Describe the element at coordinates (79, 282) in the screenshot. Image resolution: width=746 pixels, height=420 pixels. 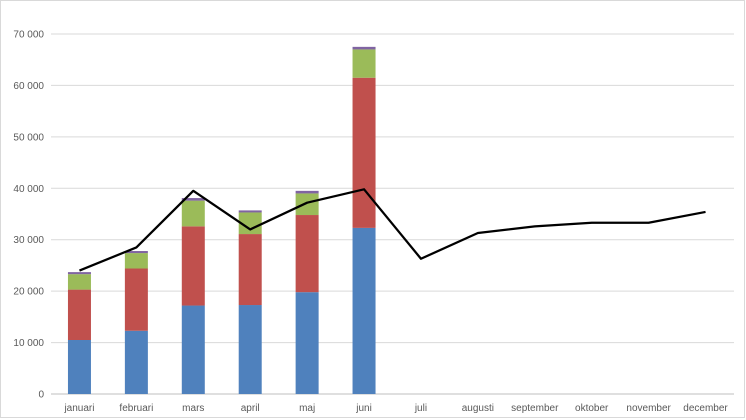
I see `bar-segment-3-januari` at that location.